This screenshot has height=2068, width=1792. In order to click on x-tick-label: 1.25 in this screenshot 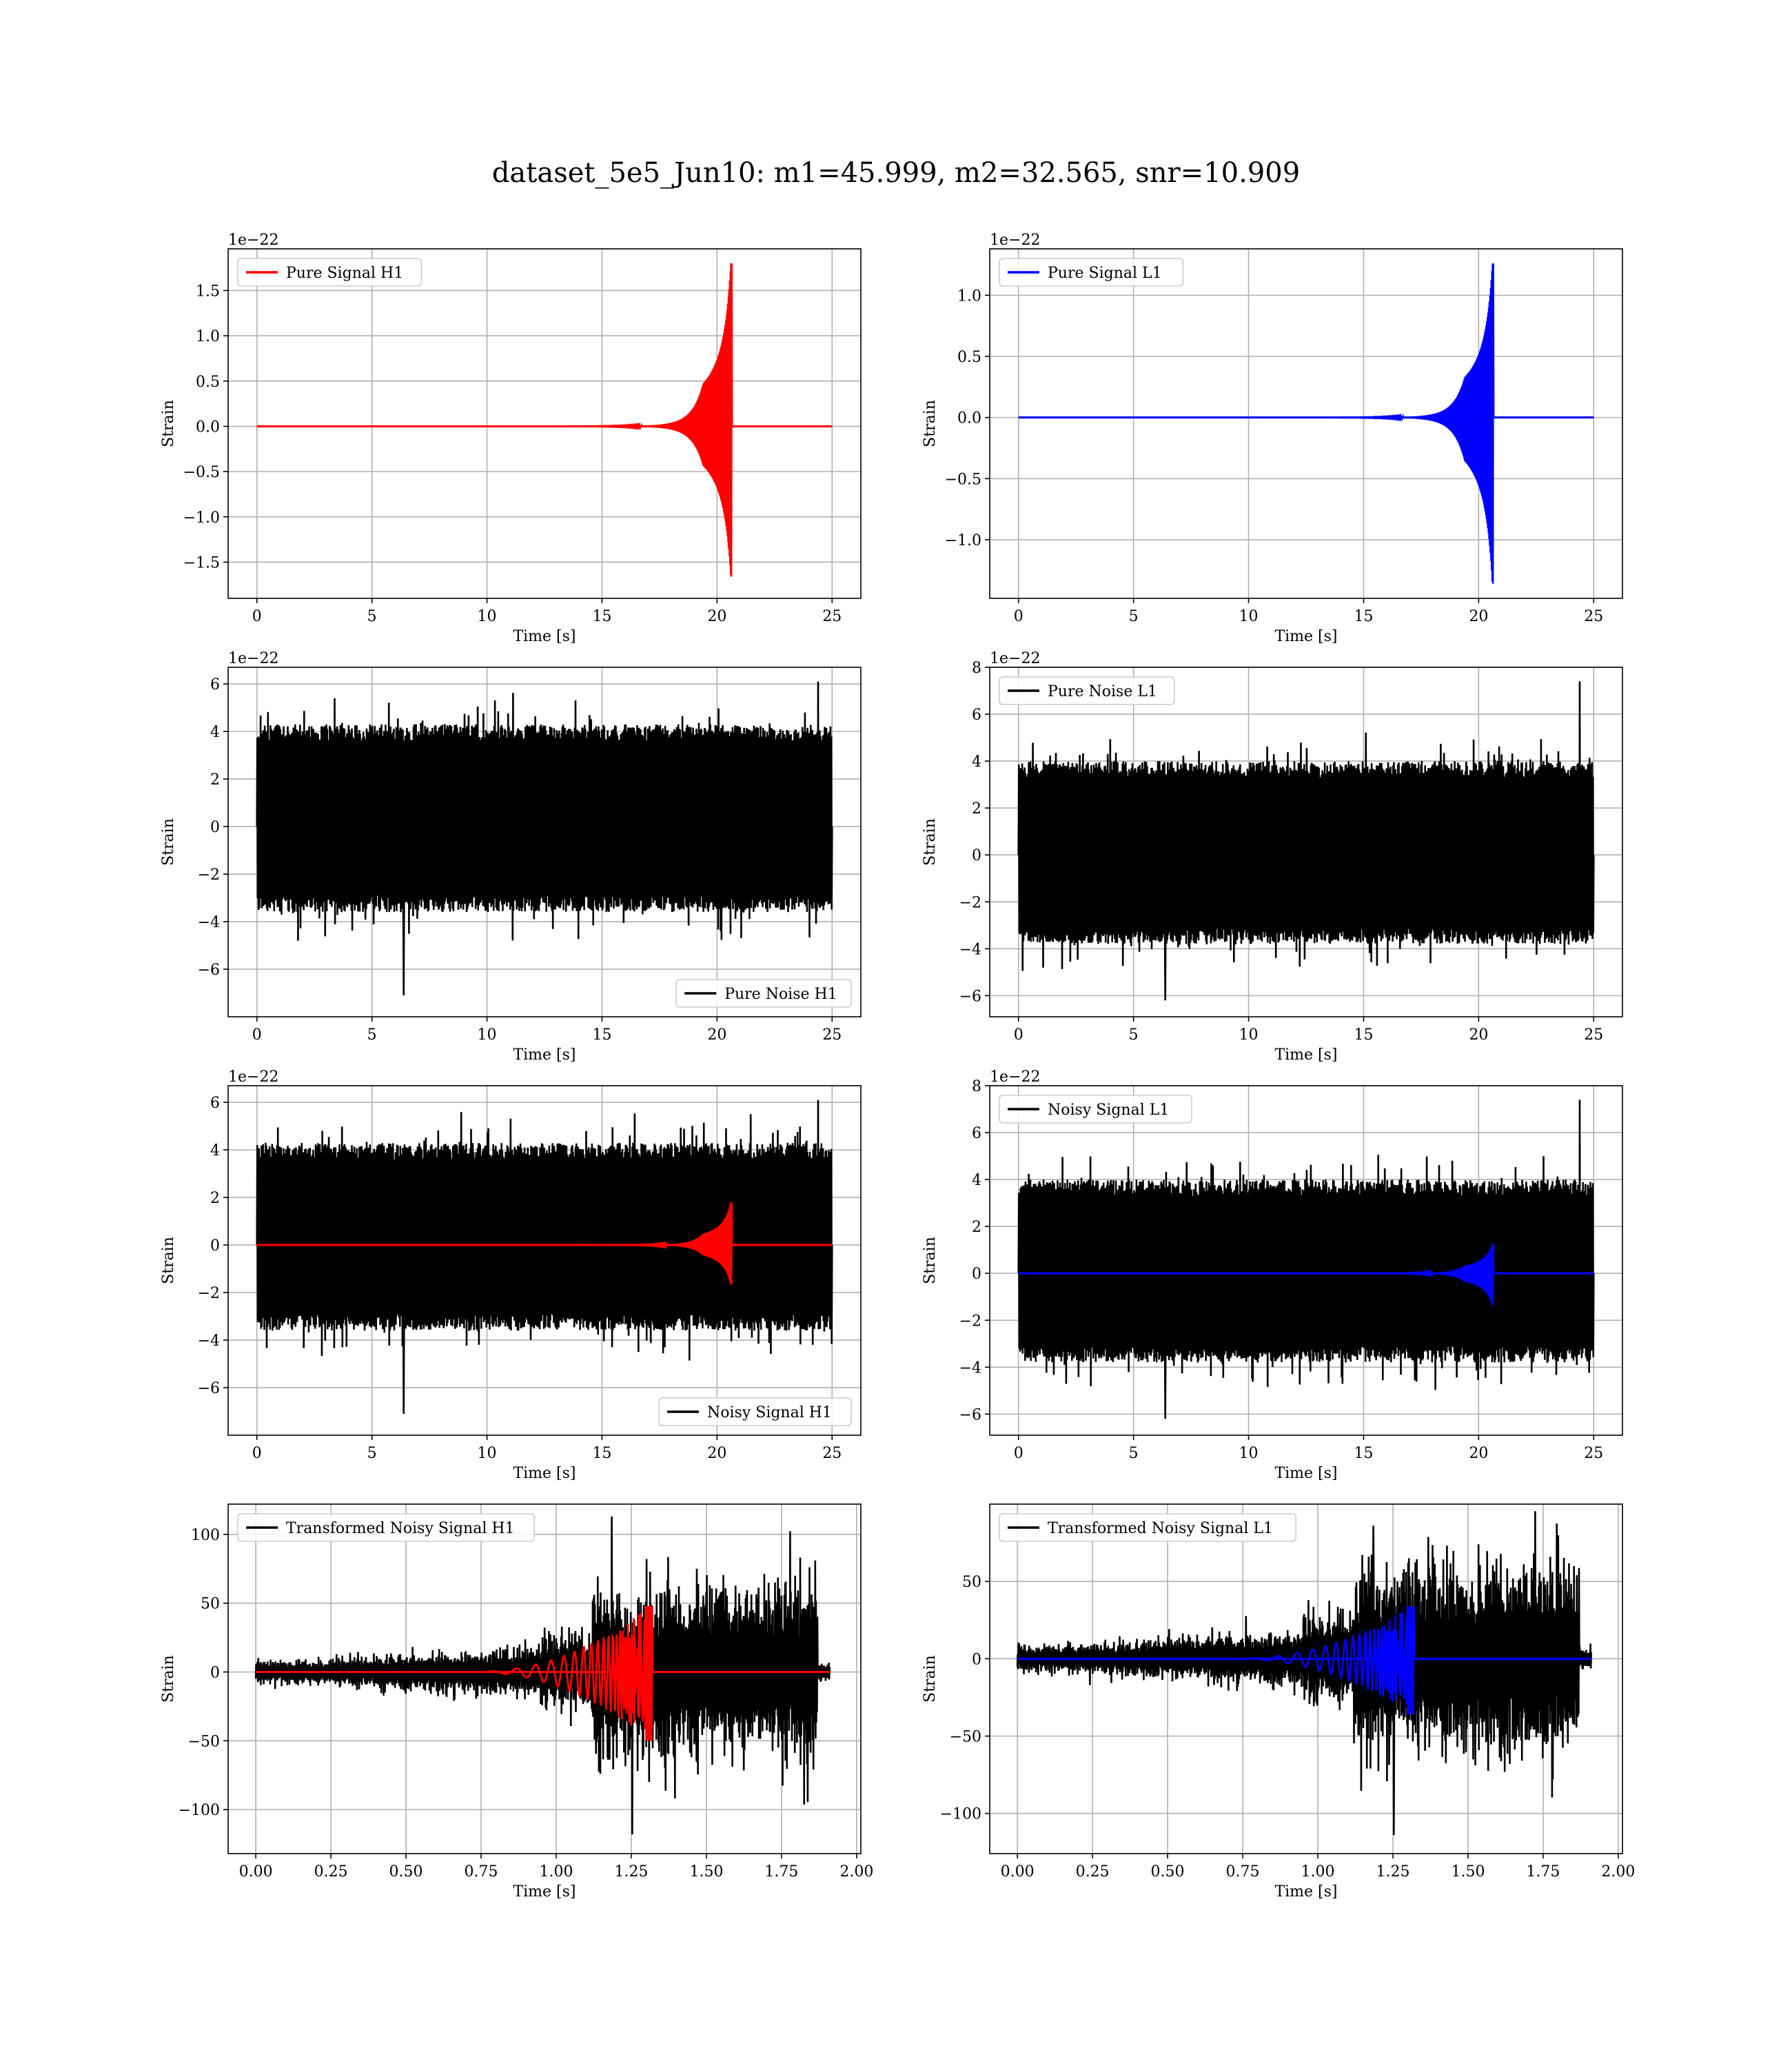, I will do `click(1392, 1872)`.